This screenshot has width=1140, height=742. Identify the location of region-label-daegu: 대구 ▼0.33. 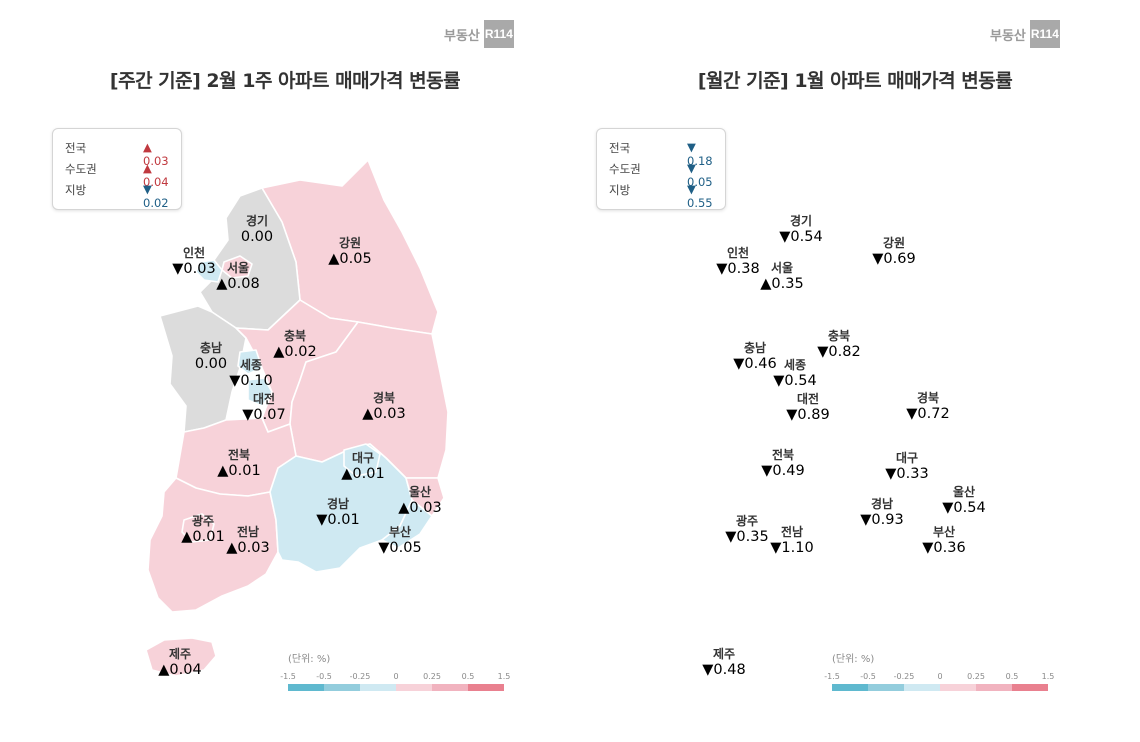
(907, 466).